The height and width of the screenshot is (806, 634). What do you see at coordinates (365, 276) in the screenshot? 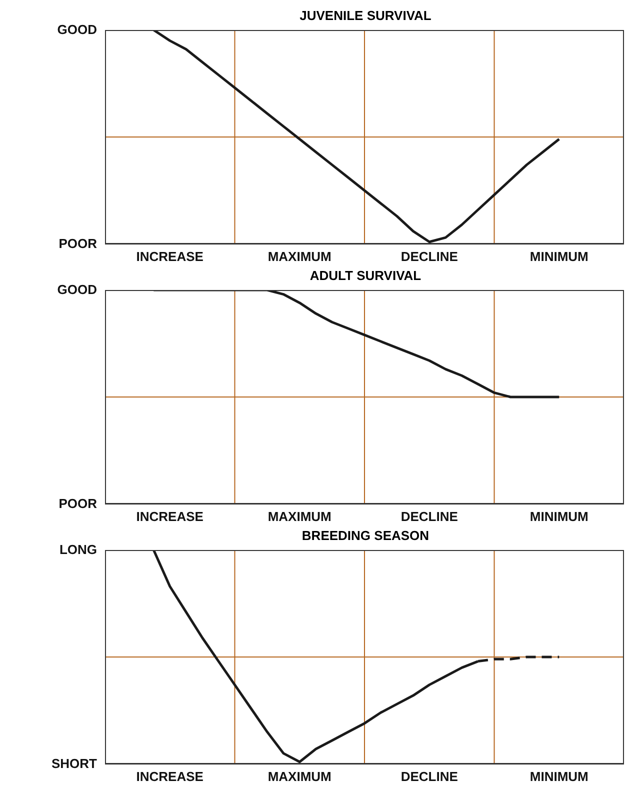
I see `chart-title: ADULT SURVIVAL` at bounding box center [365, 276].